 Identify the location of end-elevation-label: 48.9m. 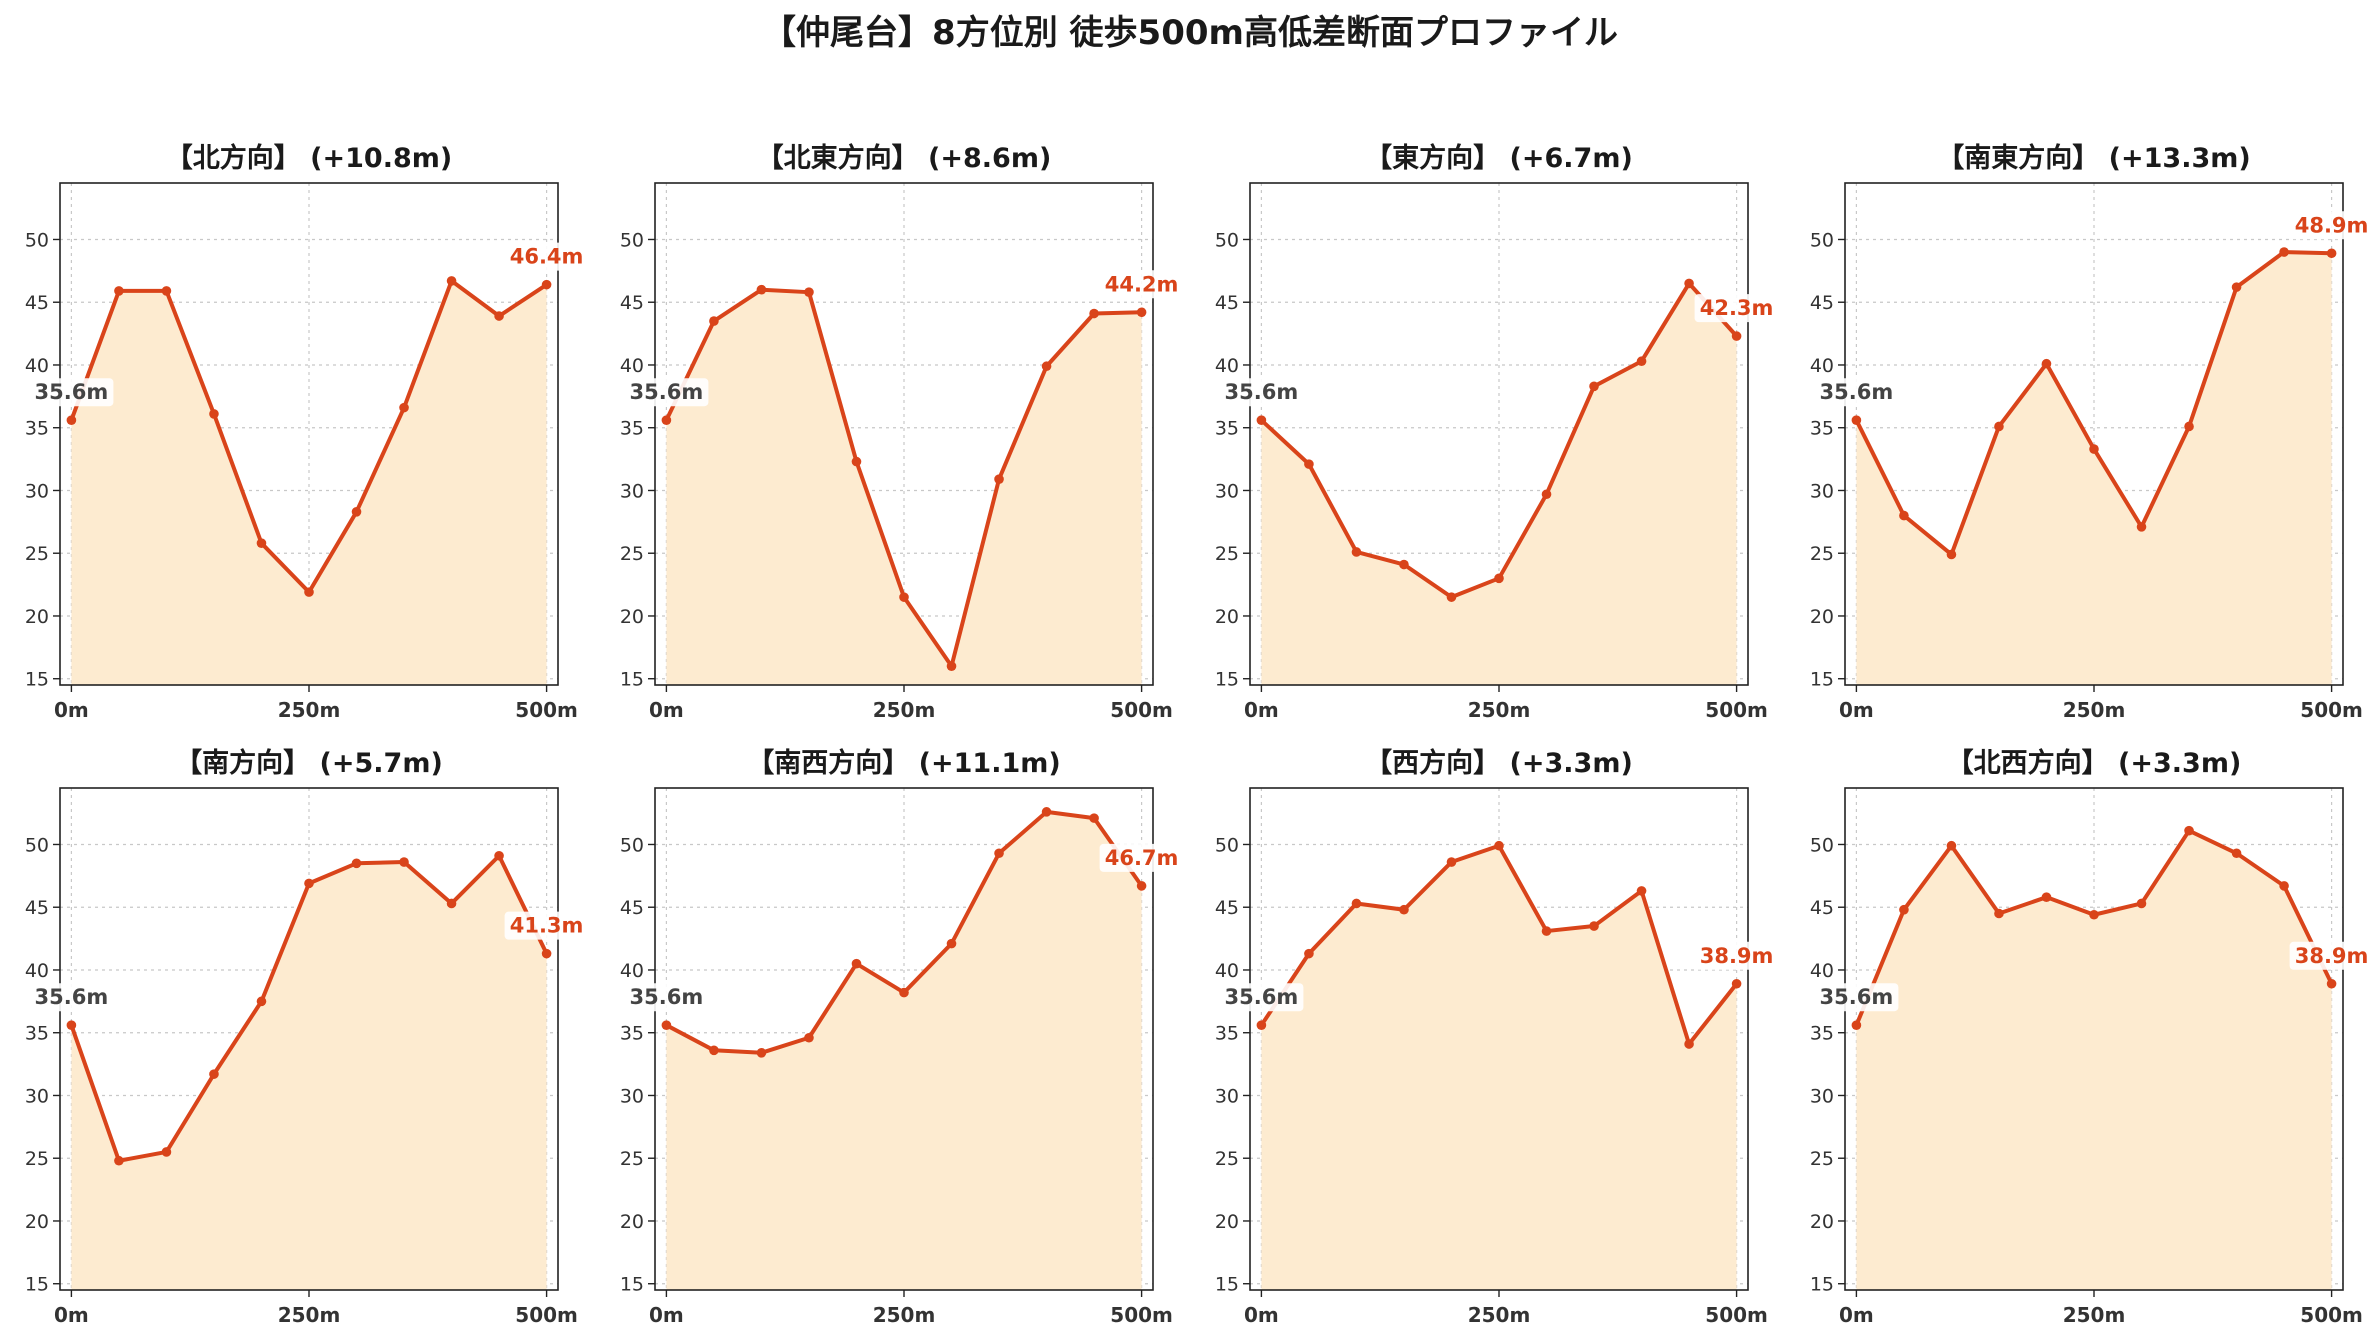
(2332, 225).